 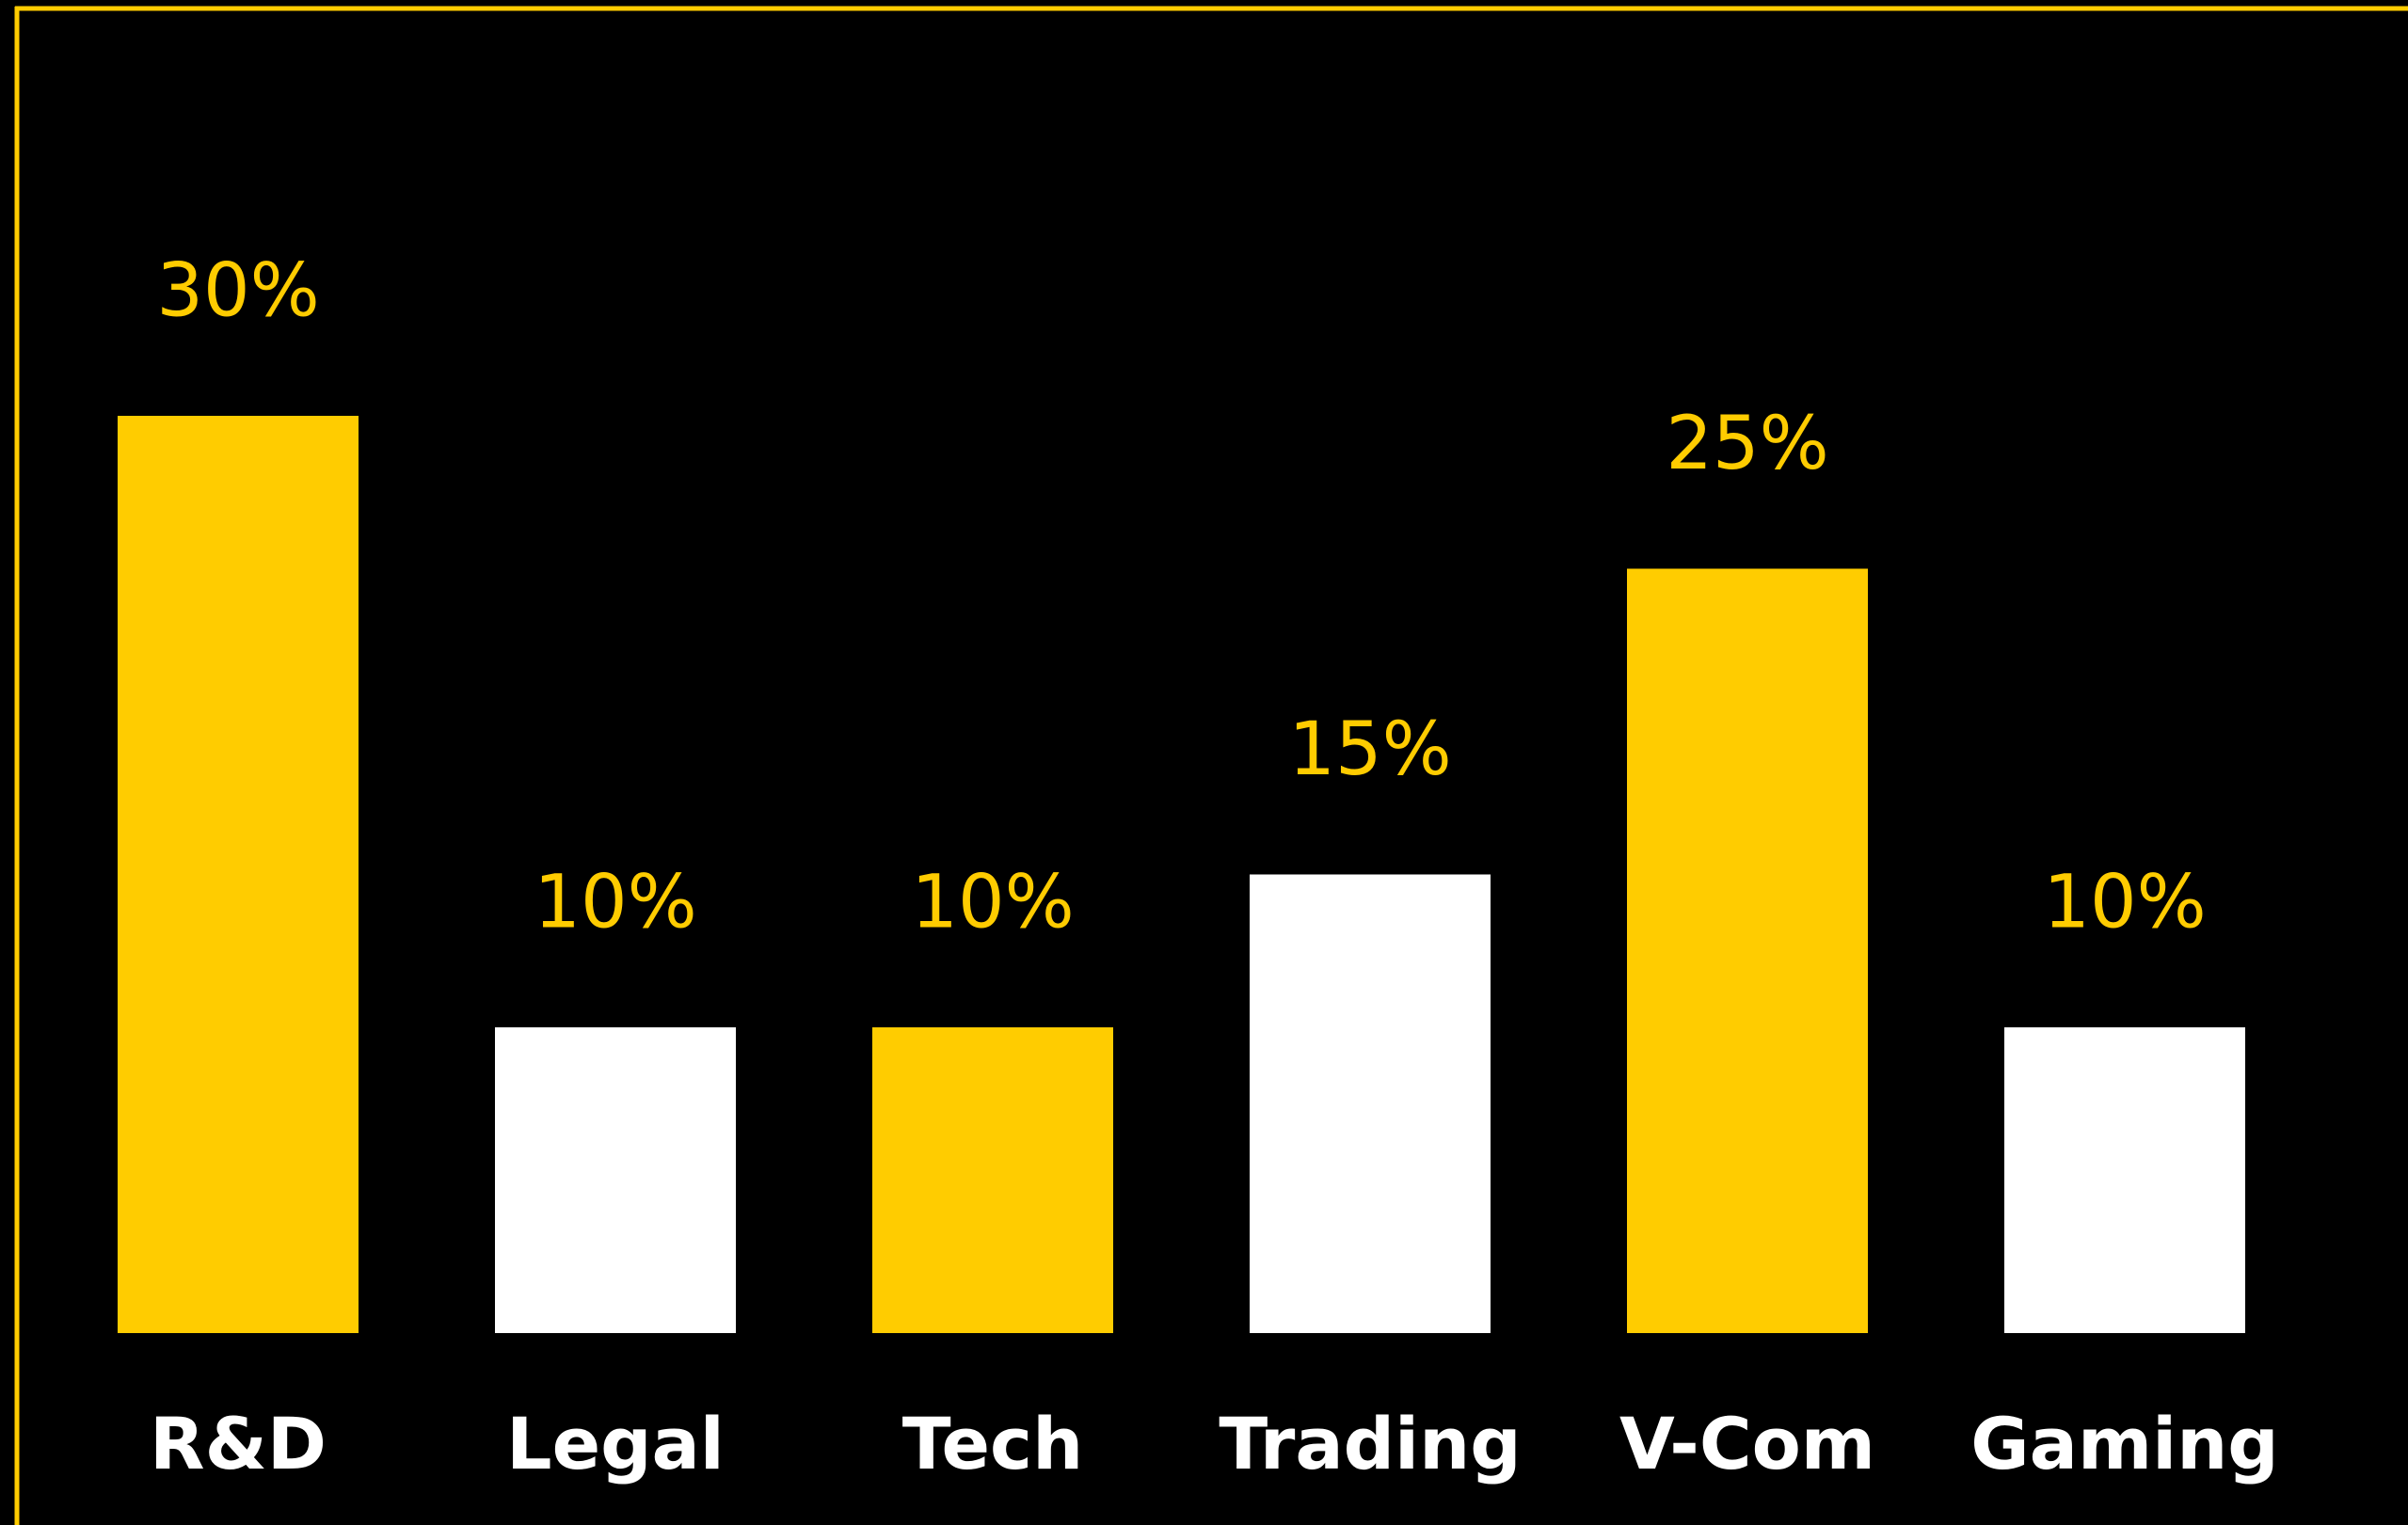 I want to click on category-label: Trading, so click(x=1370, y=1443).